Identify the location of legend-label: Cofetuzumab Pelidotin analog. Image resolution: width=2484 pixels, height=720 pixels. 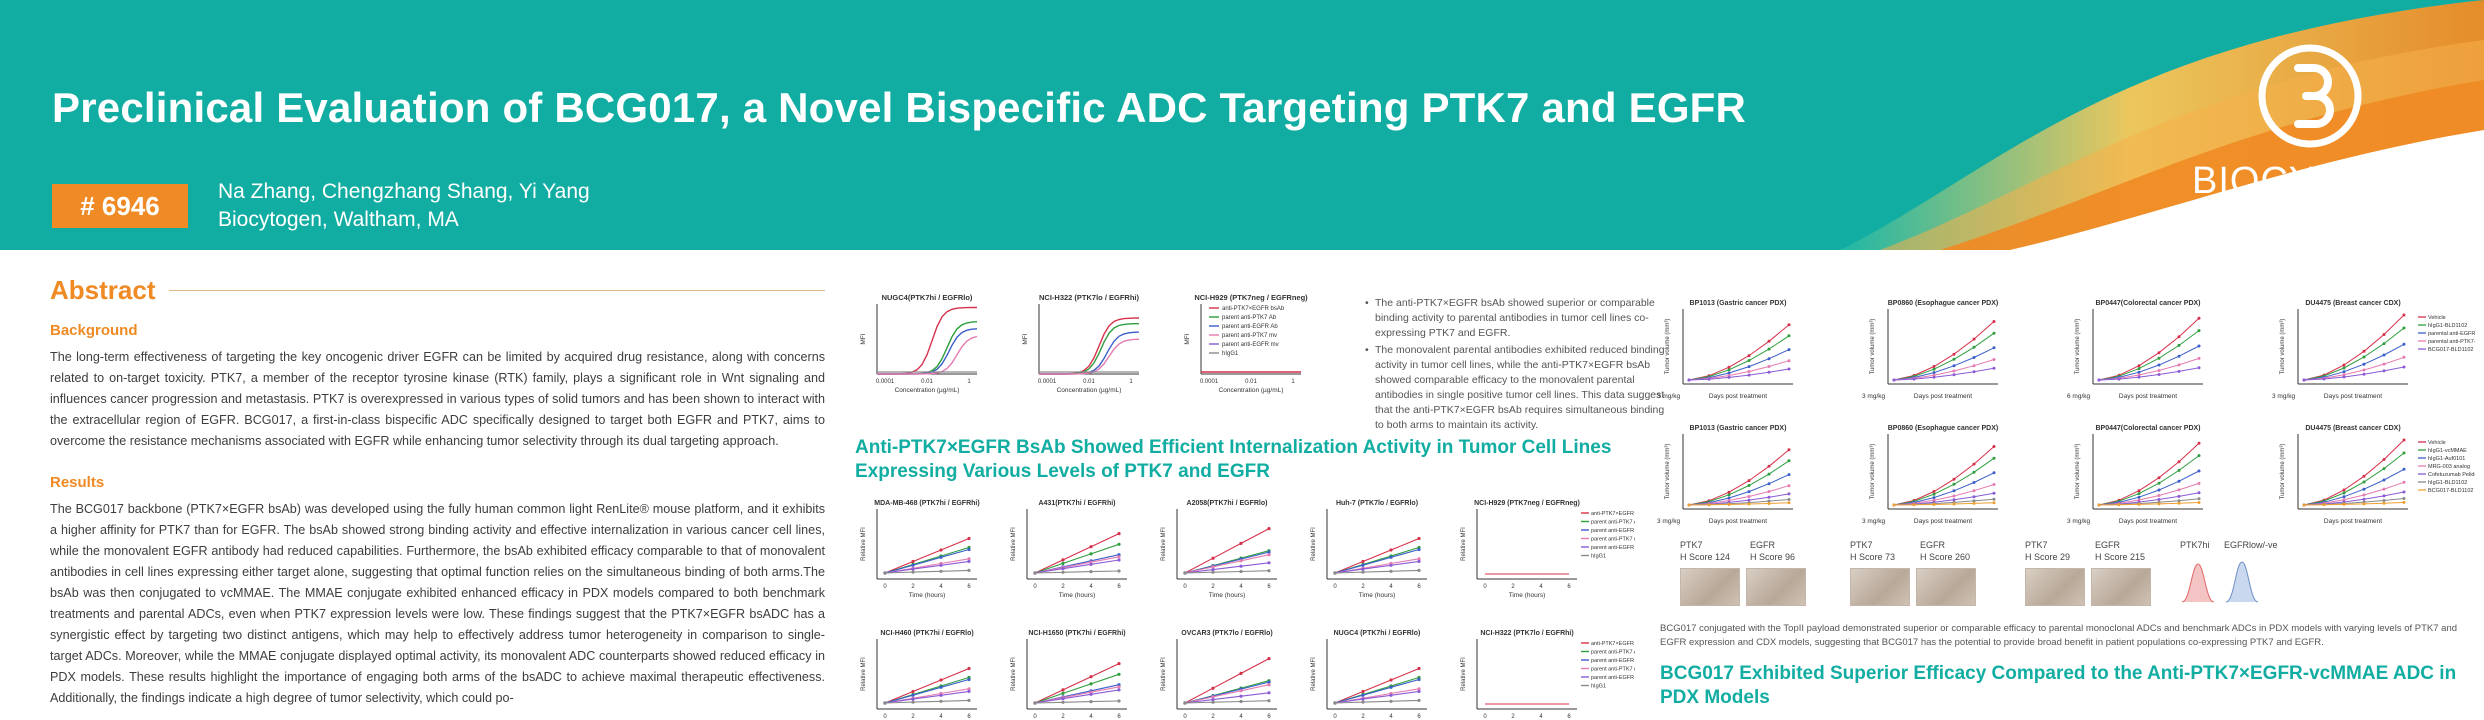
(2451, 475).